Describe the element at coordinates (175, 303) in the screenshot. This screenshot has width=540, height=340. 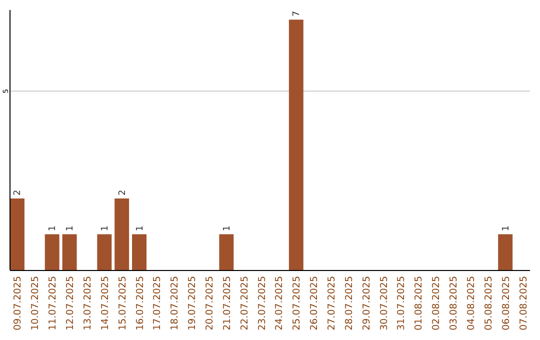
I see `x-tick-label: 18.07.2025` at that location.